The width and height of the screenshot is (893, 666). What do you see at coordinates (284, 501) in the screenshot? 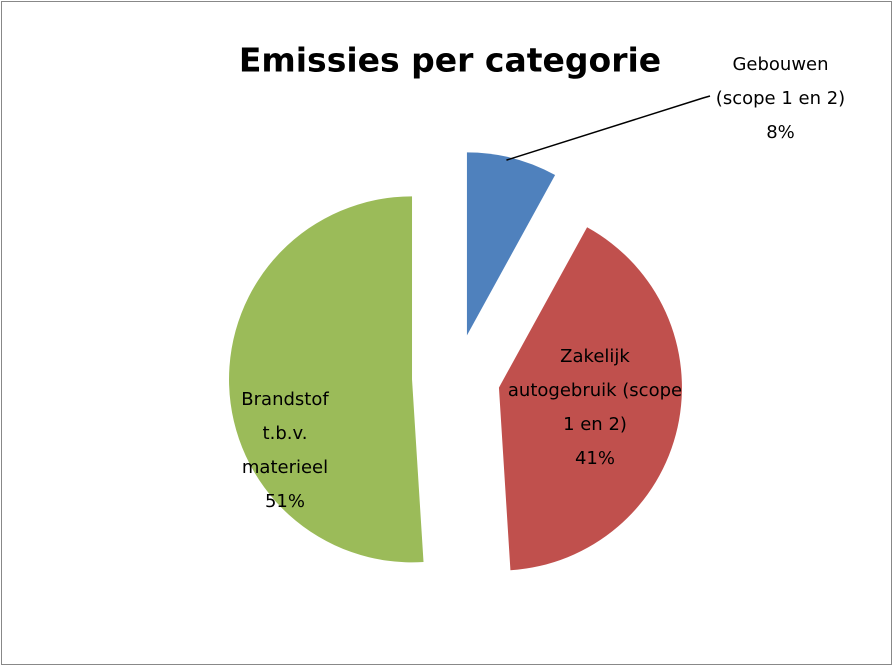
I see `value-label: 51%` at bounding box center [284, 501].